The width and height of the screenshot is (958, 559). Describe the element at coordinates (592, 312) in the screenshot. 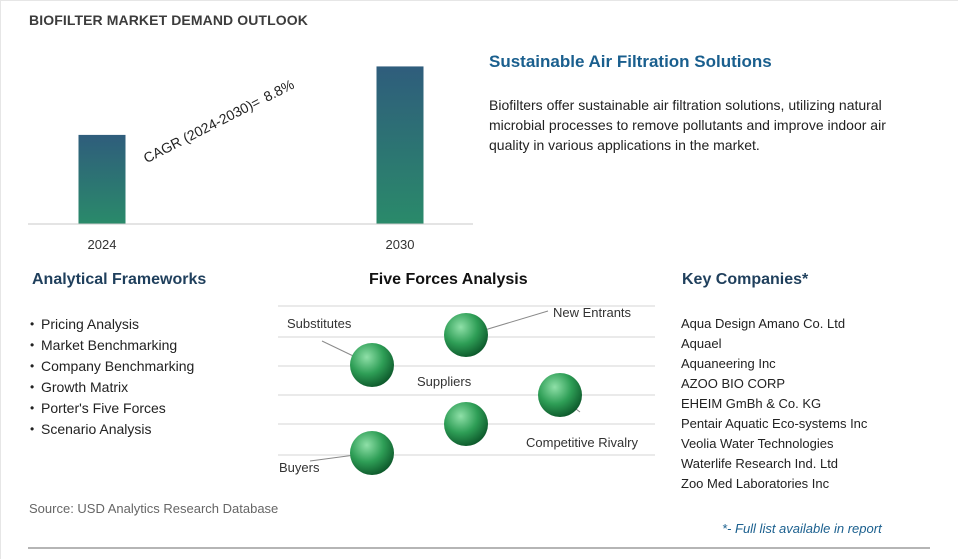

I see `force-label-new-entrants: New Entrants` at that location.